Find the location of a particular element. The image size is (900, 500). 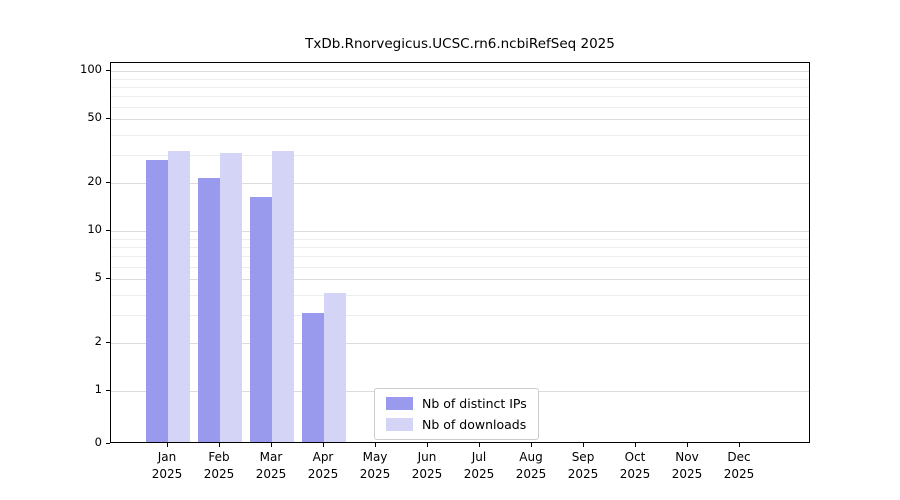

y-tick-label: 10 is located at coordinates (94, 229).